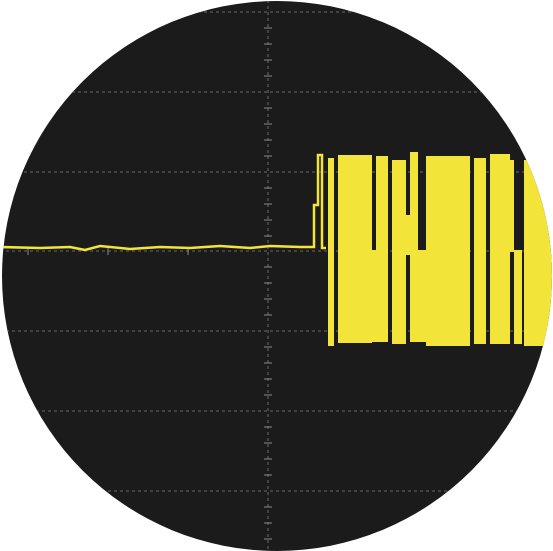 The height and width of the screenshot is (551, 553). Describe the element at coordinates (268, 283) in the screenshot. I see `vertical-ticks` at that location.